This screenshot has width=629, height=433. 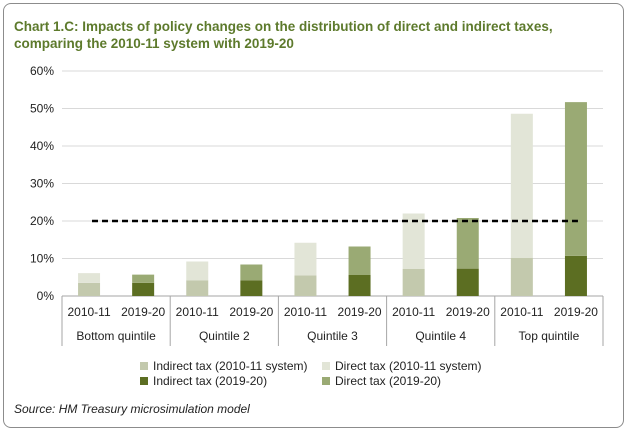 I want to click on x-group-label: Quintile 2, so click(x=224, y=336).